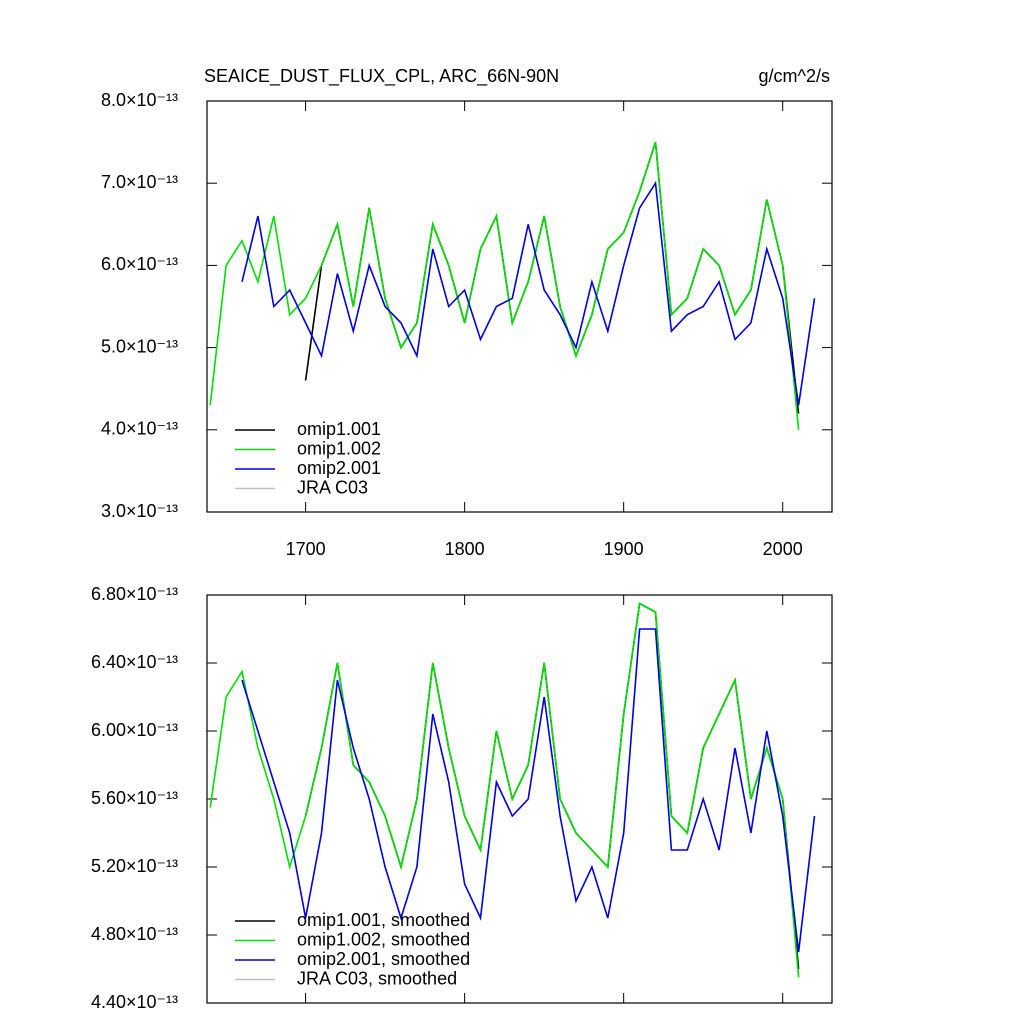 The image size is (1024, 1029). What do you see at coordinates (339, 448) in the screenshot?
I see `legend-label: omip1.002` at bounding box center [339, 448].